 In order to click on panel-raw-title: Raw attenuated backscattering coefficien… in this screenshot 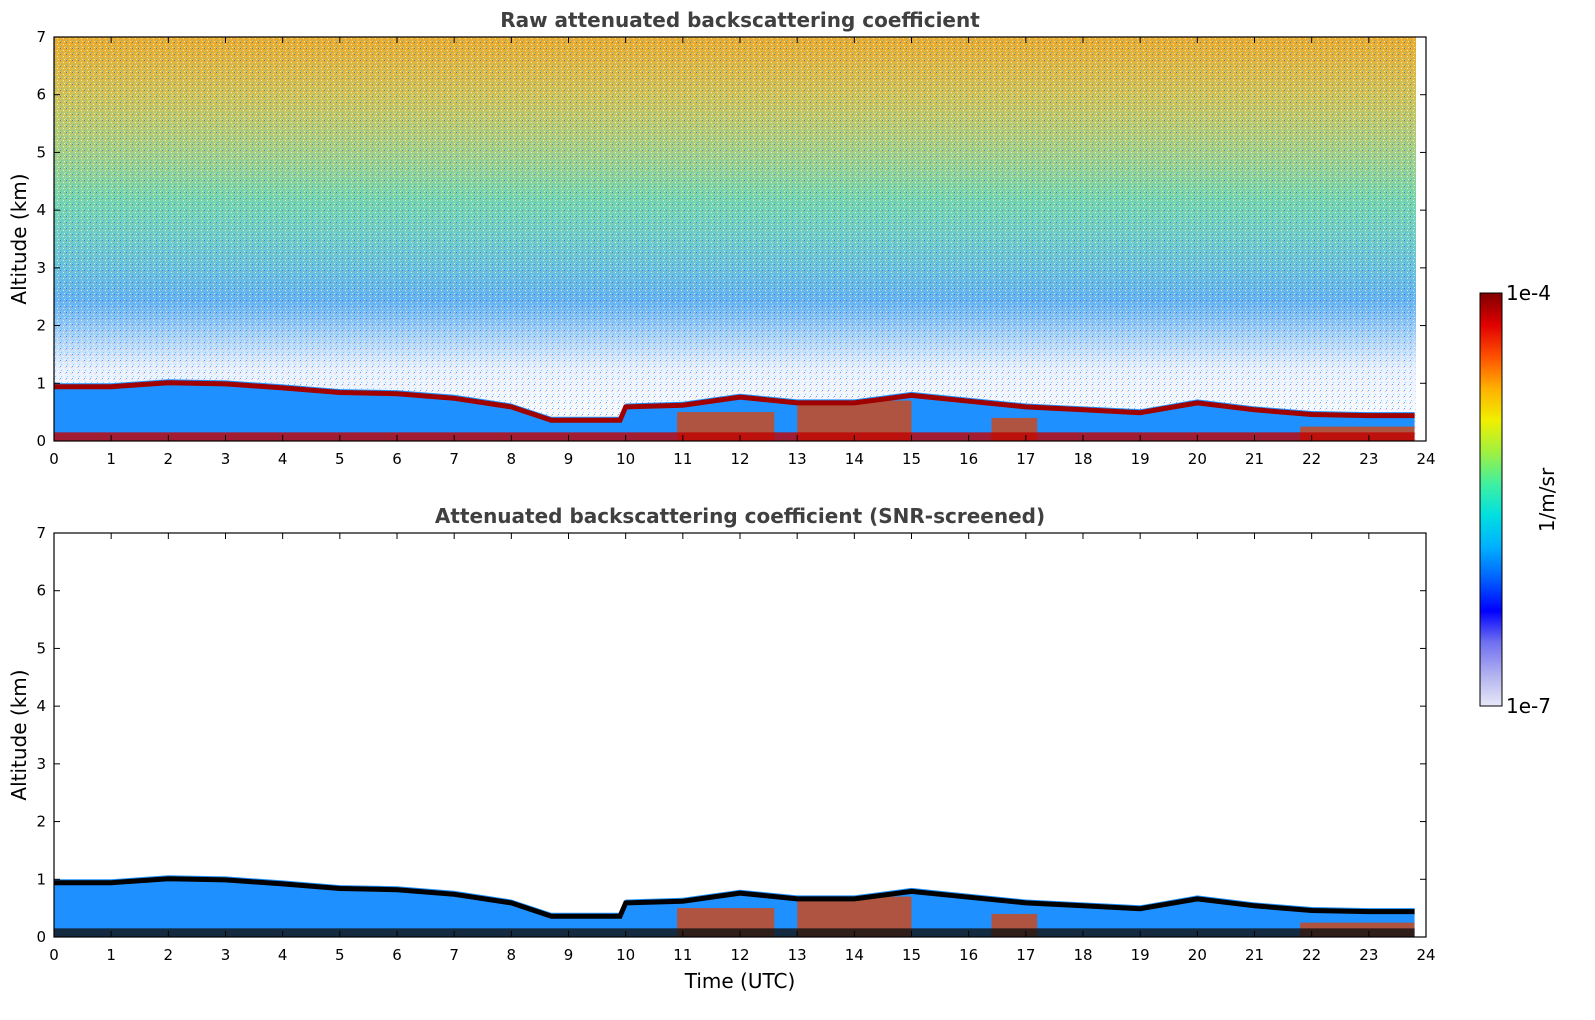, I will do `click(740, 20)`.